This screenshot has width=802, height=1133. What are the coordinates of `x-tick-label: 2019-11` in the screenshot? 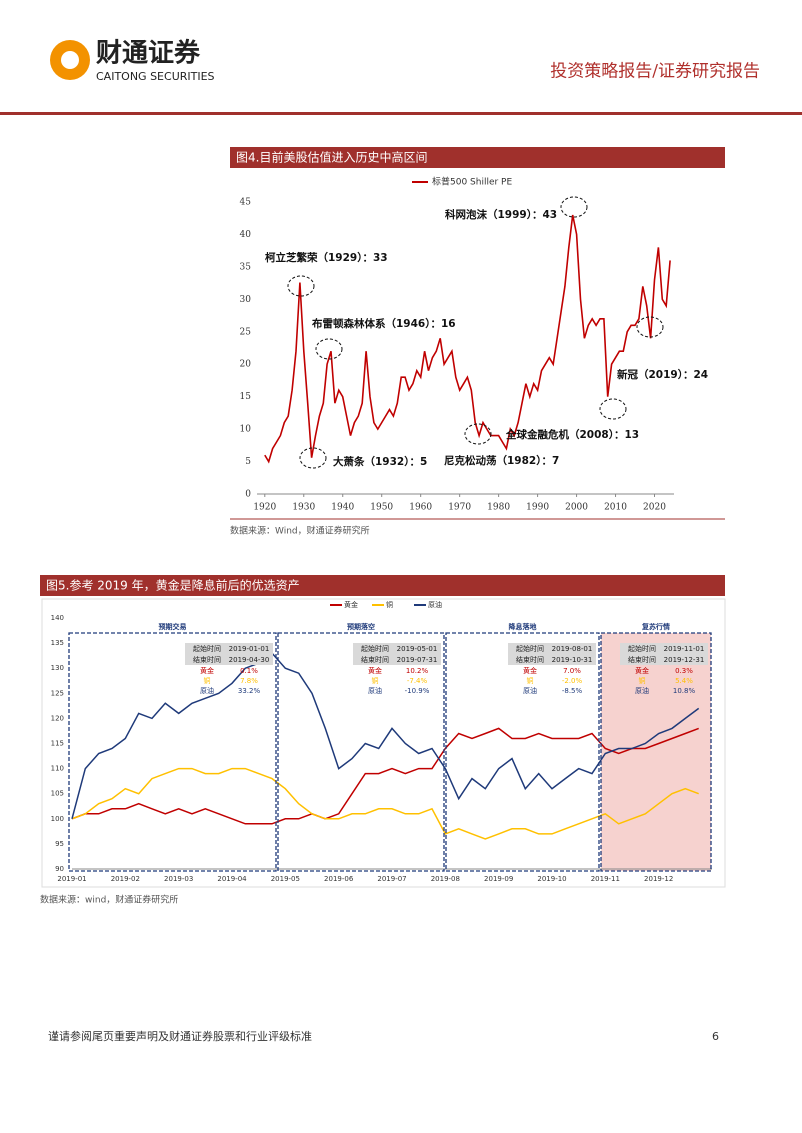 It's located at (605, 879).